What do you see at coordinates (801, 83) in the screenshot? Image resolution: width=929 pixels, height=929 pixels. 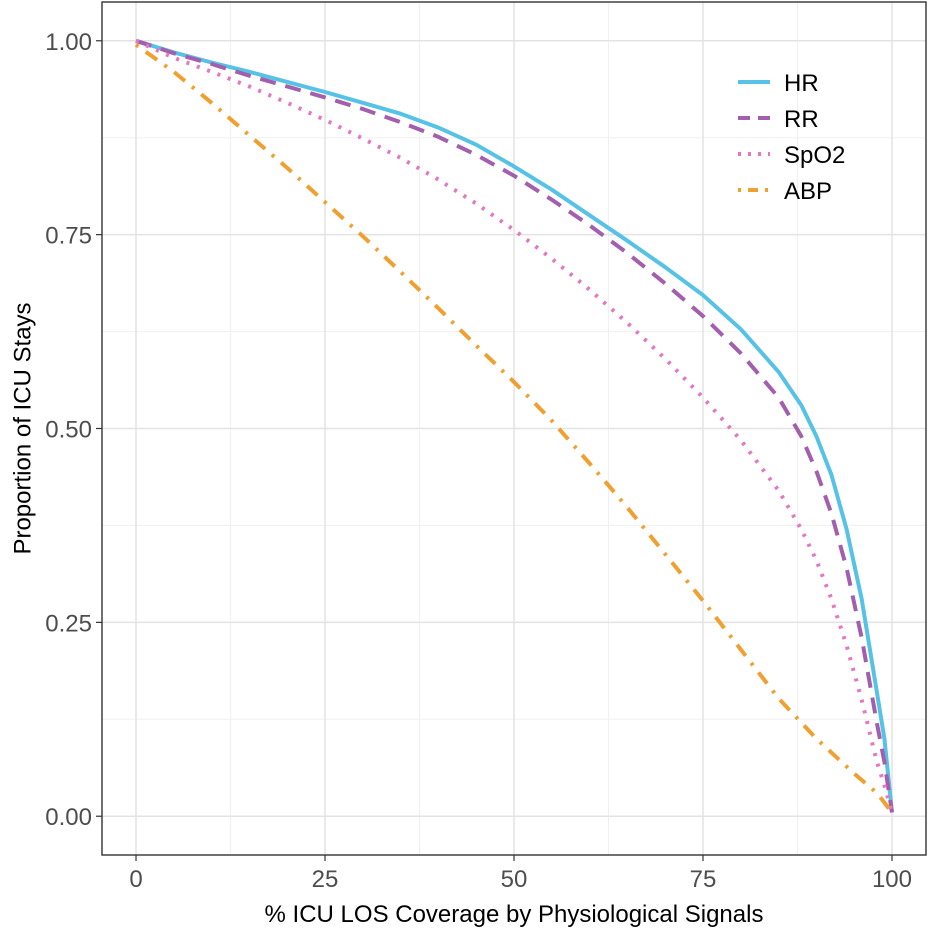 I see `legend-label-hr: HR` at bounding box center [801, 83].